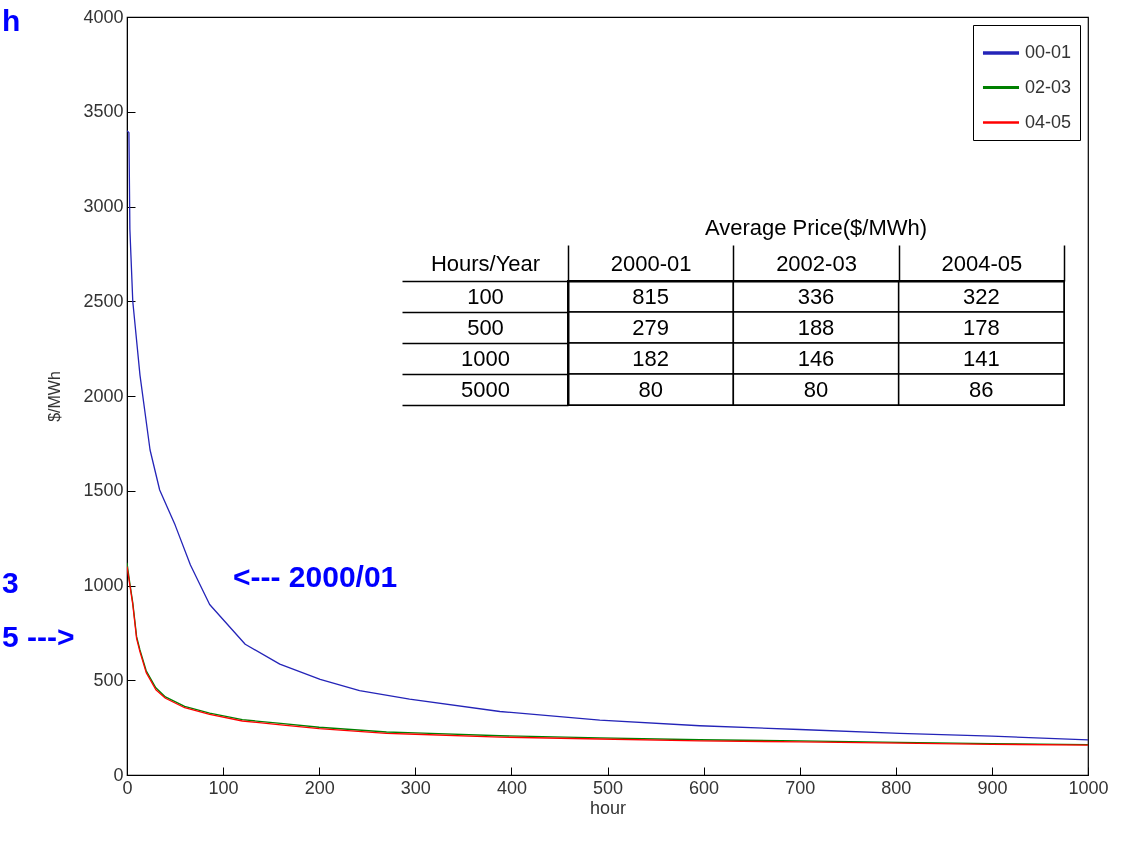  I want to click on text: 3, so click(10, 583).